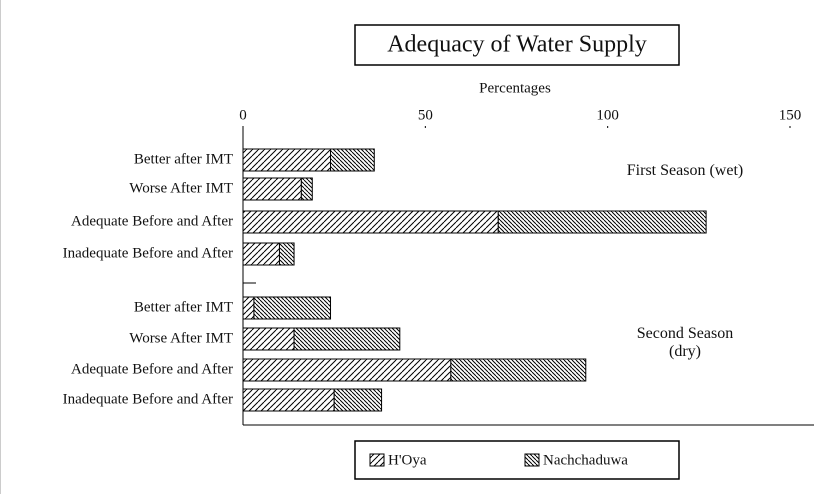 Image resolution: width=814 pixels, height=494 pixels. What do you see at coordinates (425, 115) in the screenshot?
I see `x-tick-label: 50` at bounding box center [425, 115].